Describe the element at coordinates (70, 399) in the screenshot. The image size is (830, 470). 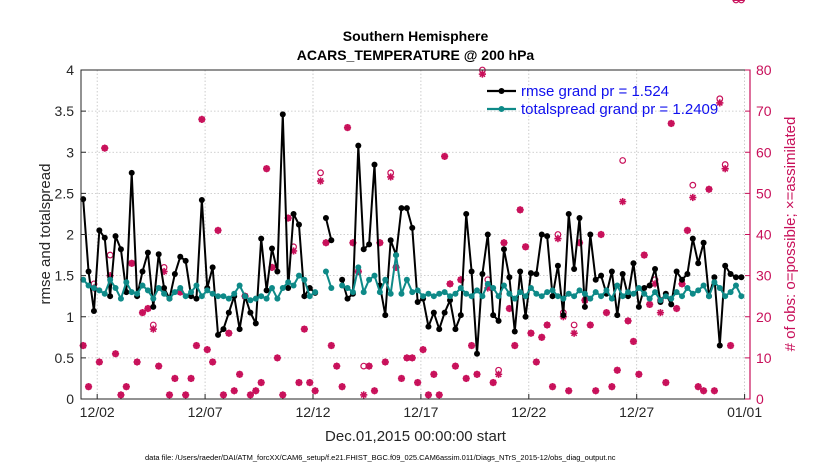
I see `y-left-tick-label: 0` at that location.